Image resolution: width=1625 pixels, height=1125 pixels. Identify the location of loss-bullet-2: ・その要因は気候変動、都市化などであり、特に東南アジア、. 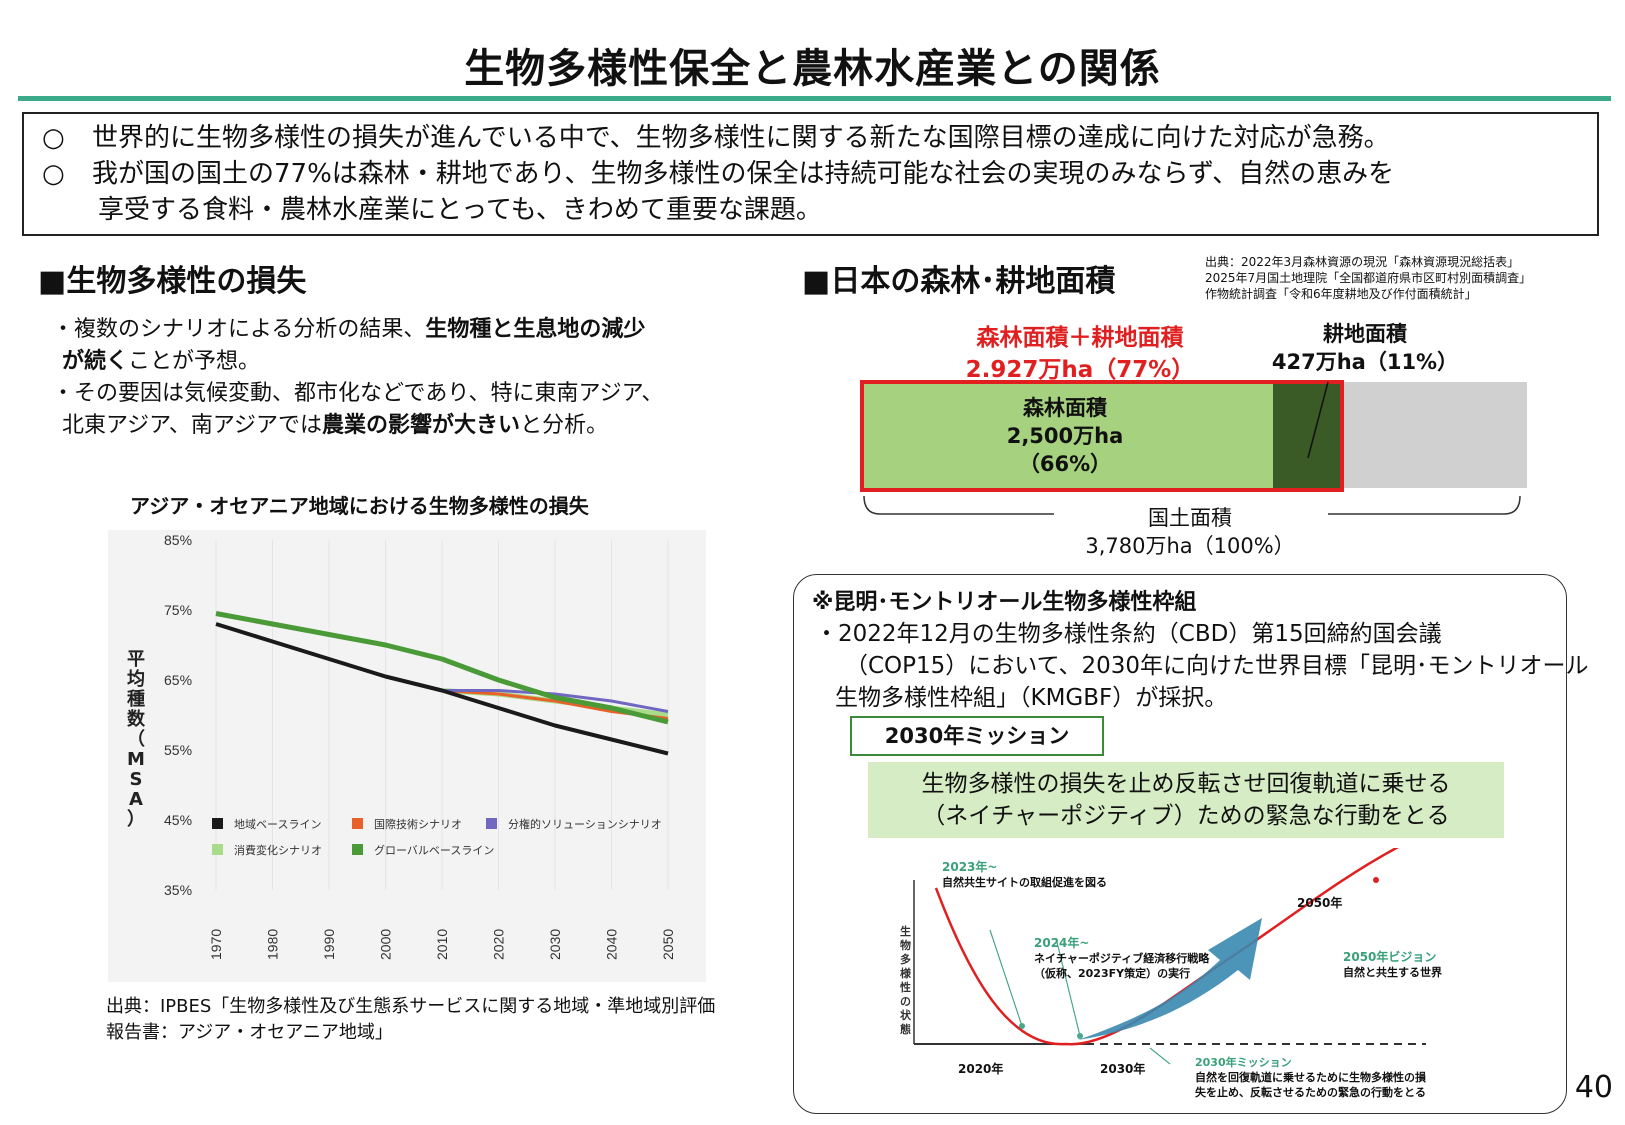
(358, 393).